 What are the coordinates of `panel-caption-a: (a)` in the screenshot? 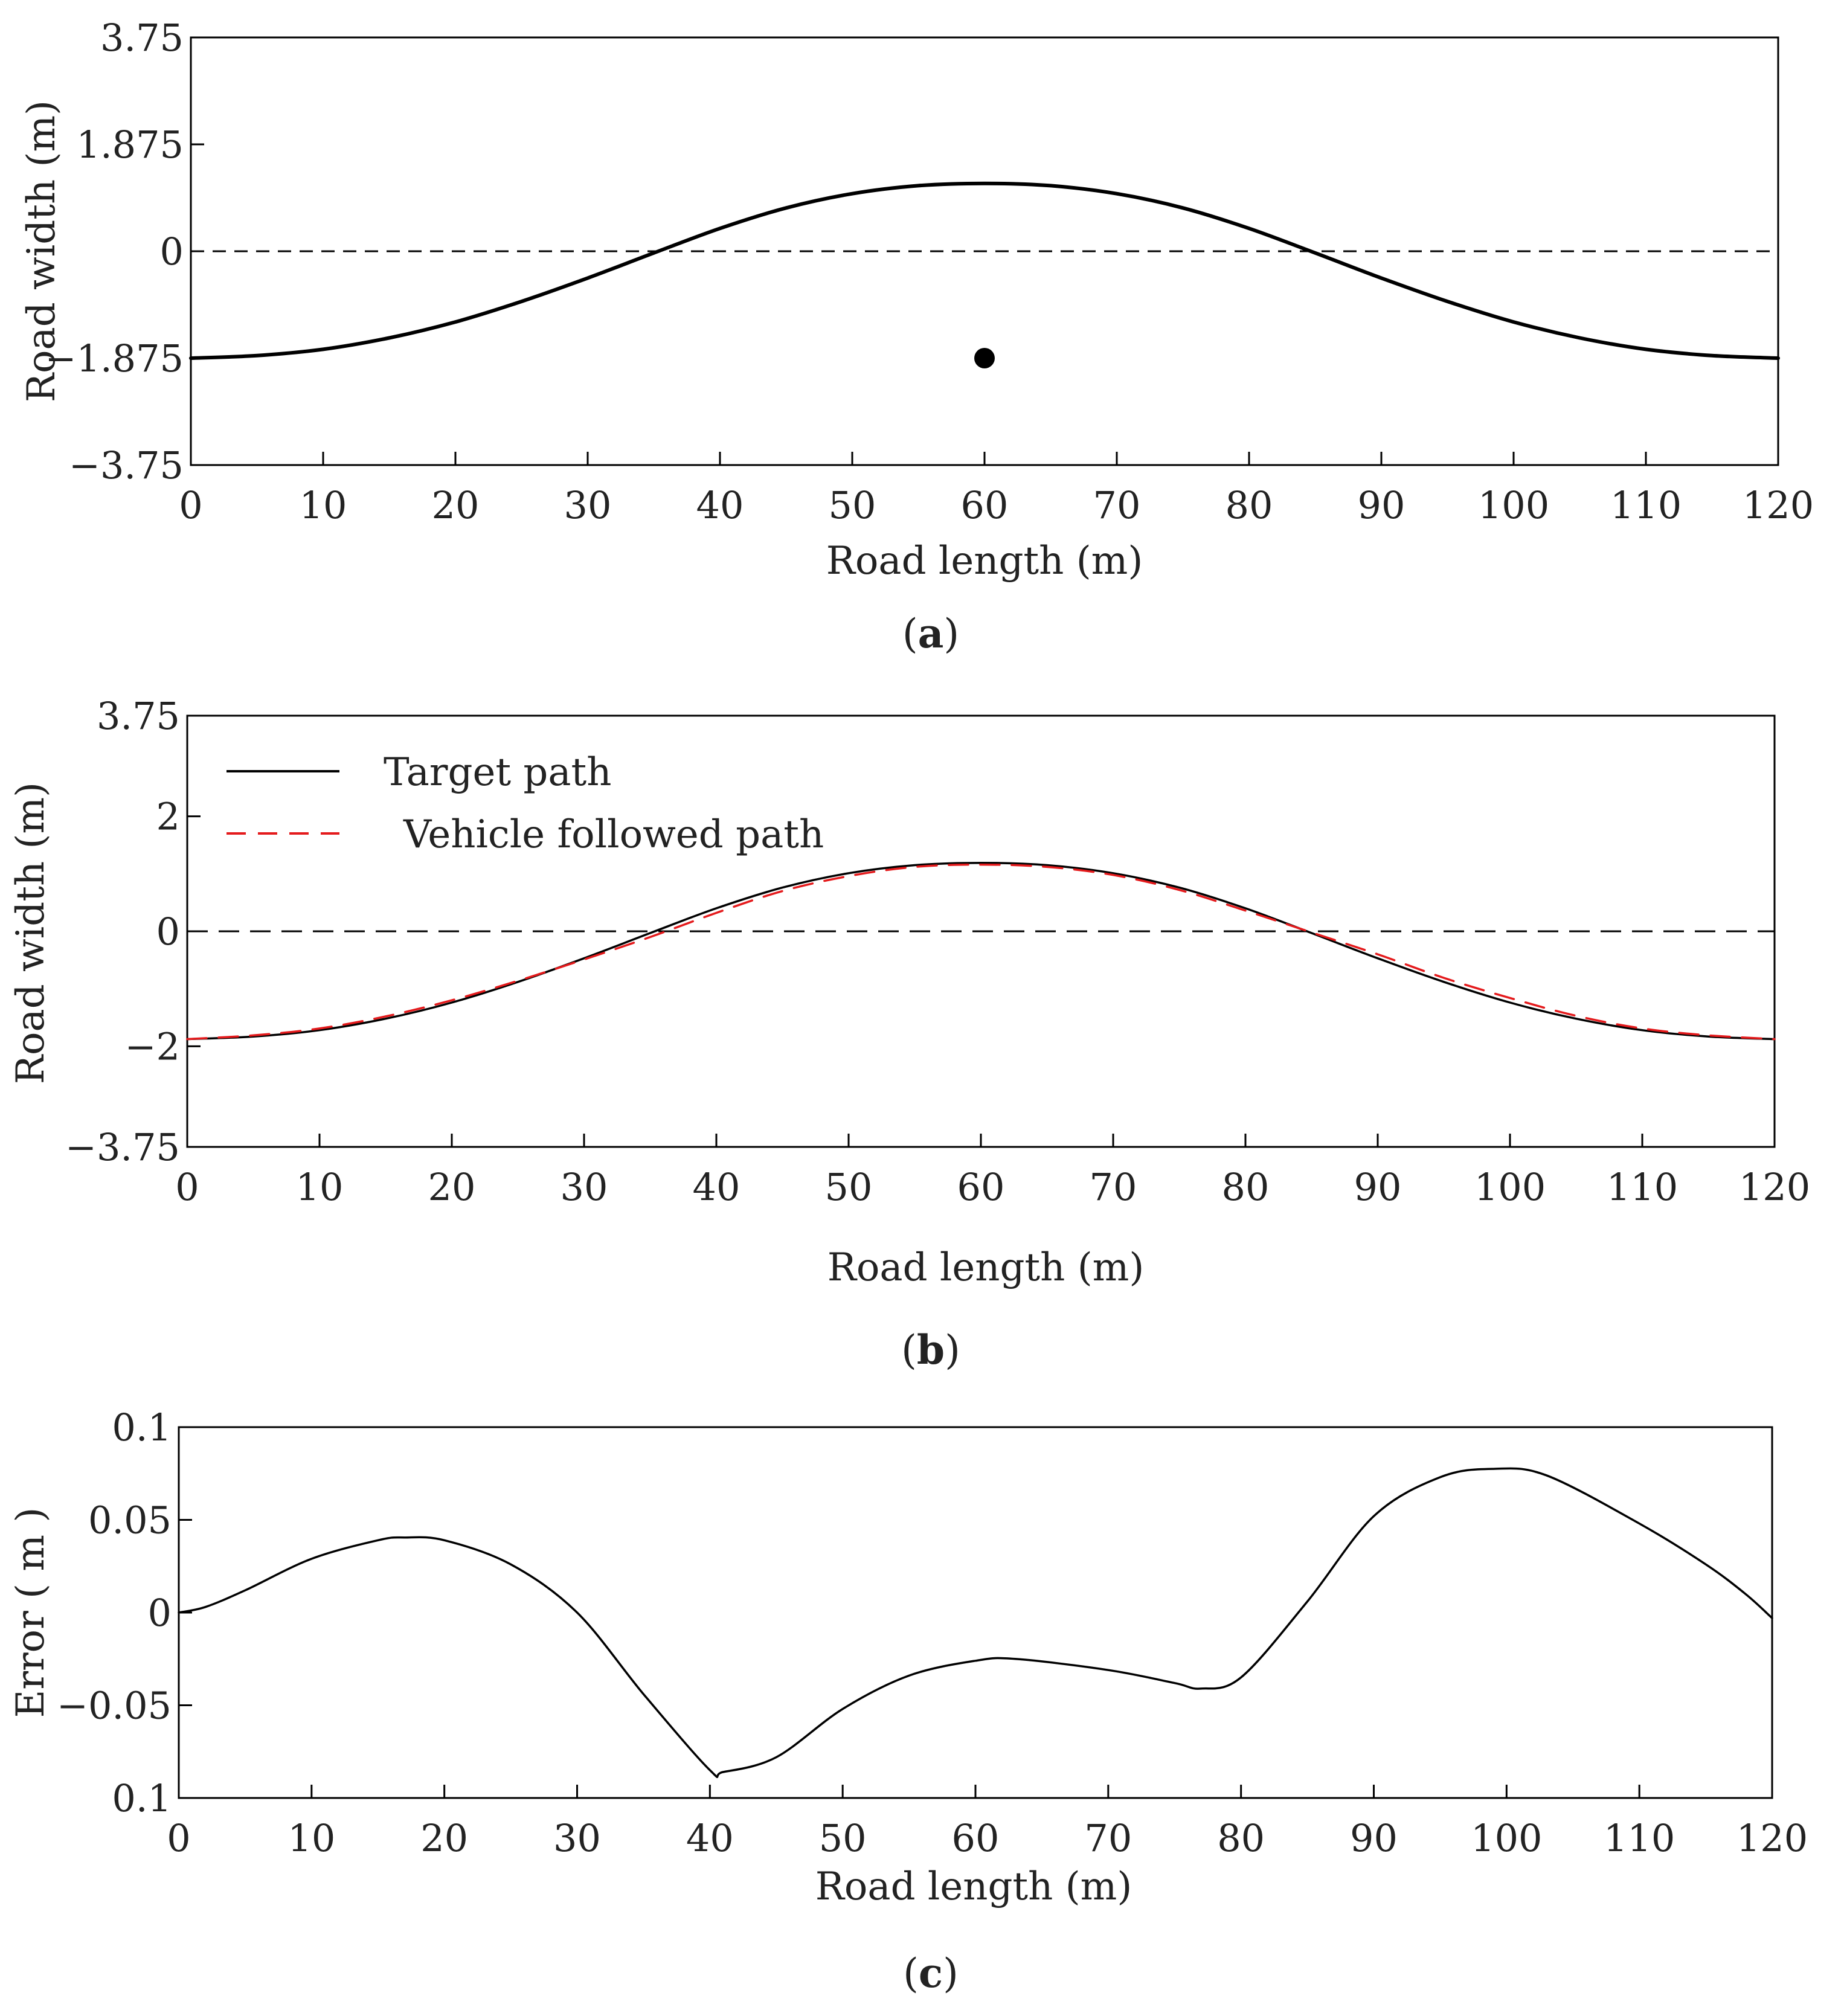 It's located at (930, 633).